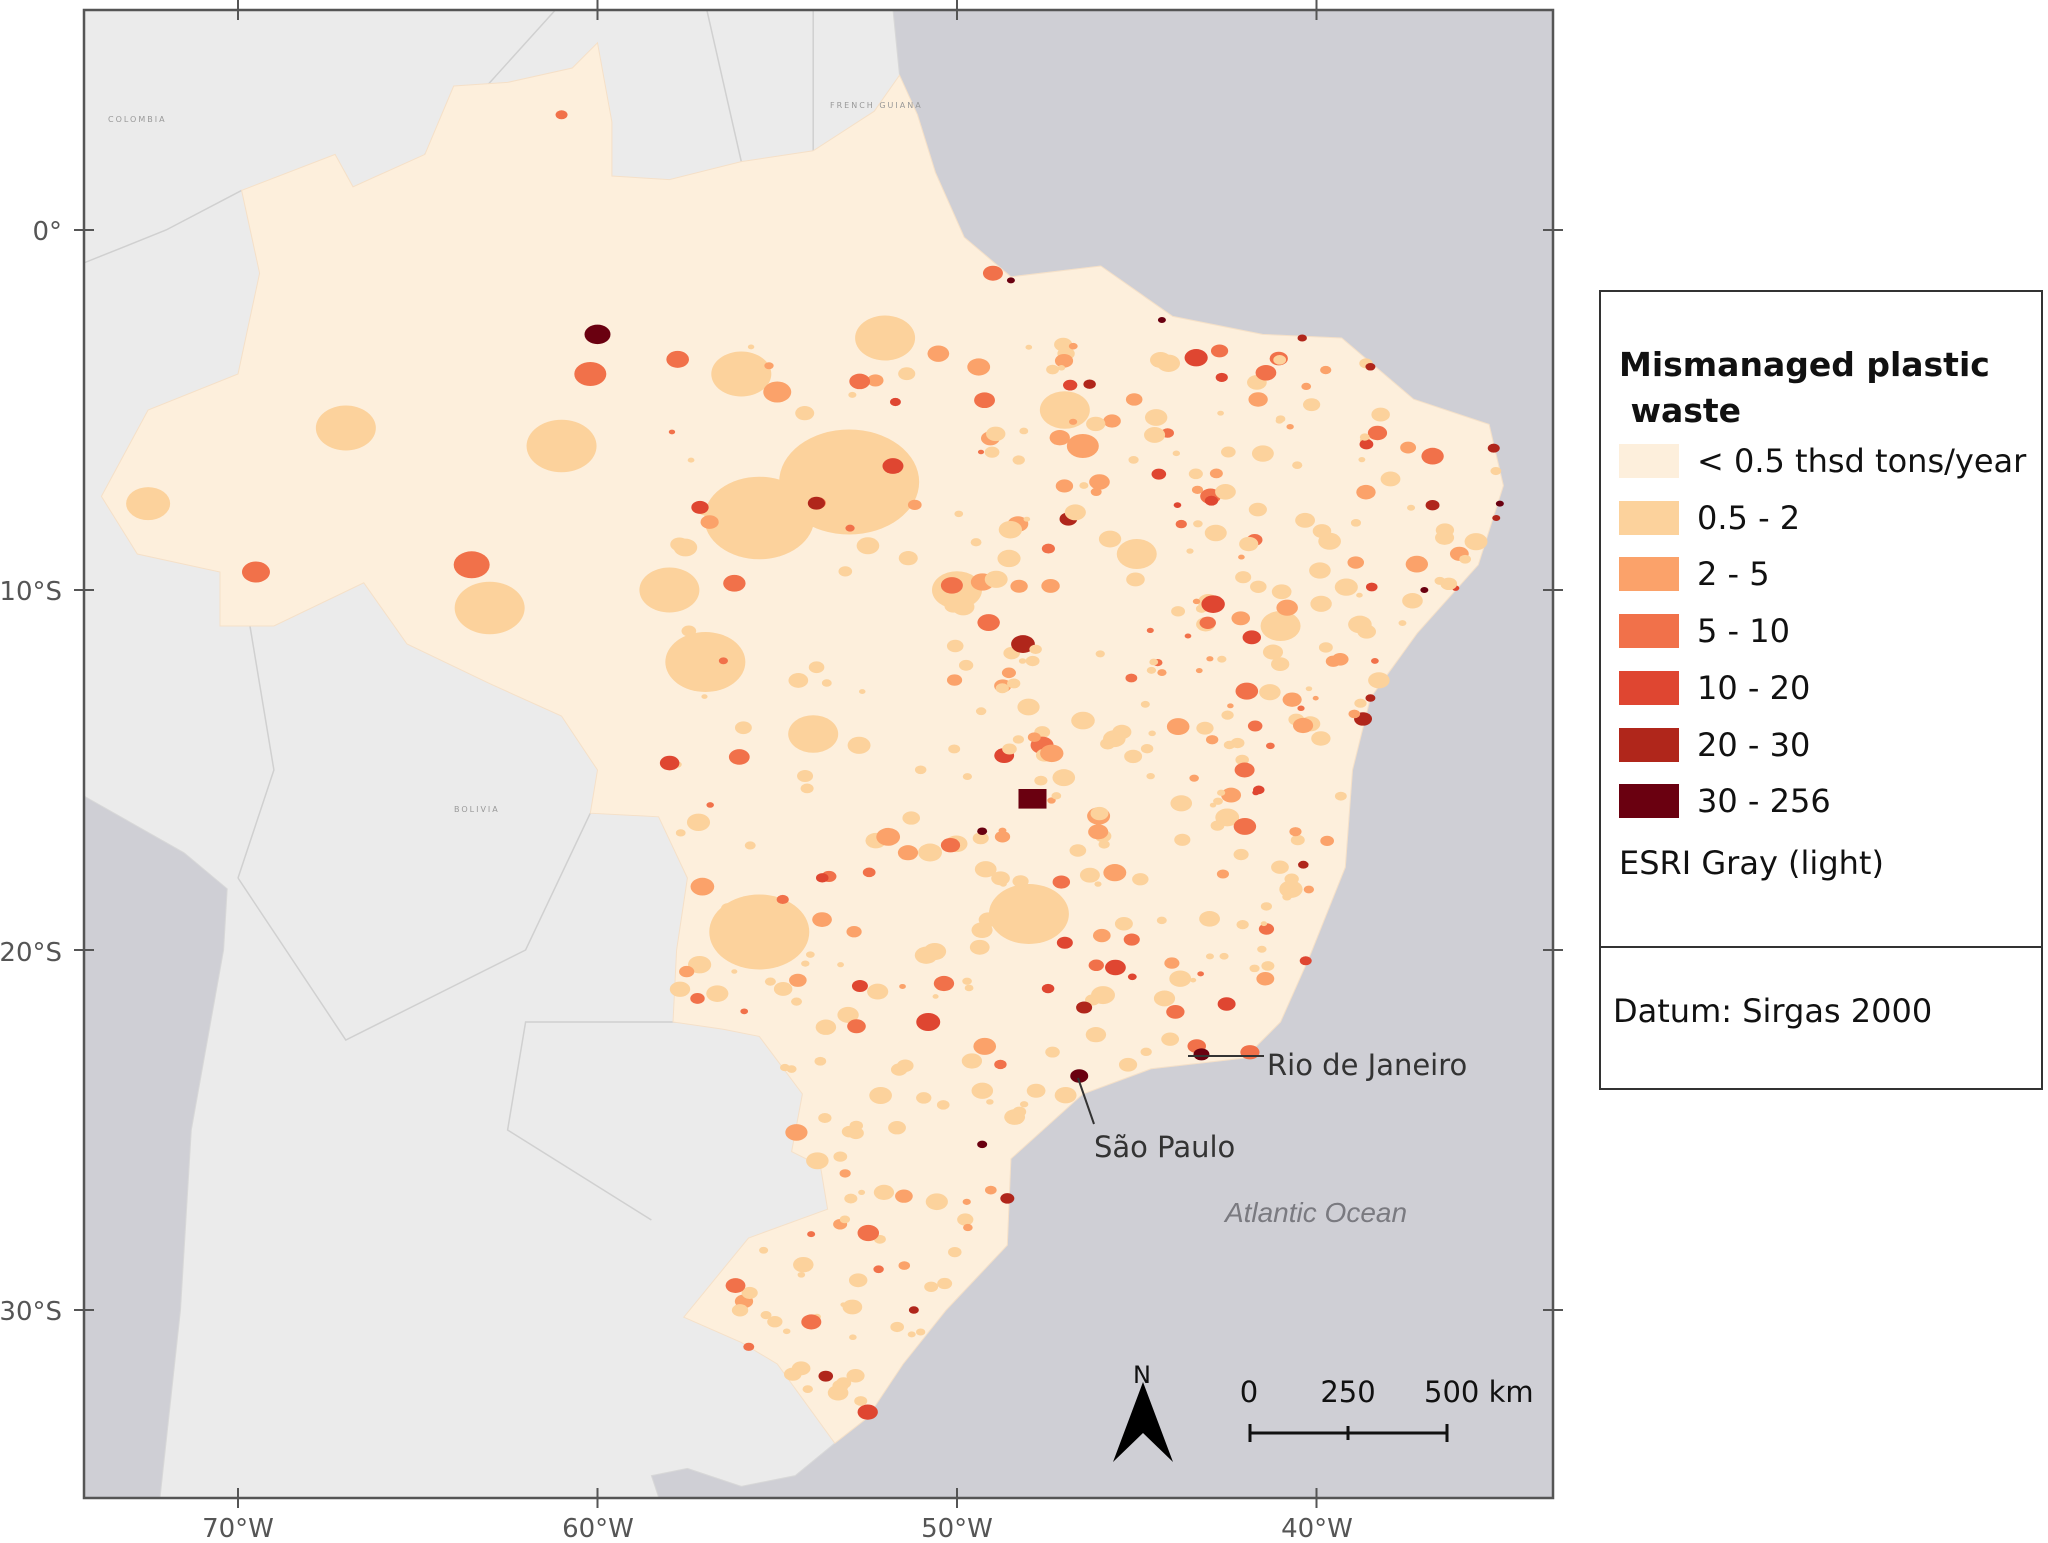 Image resolution: width=2048 pixels, height=1543 pixels. Describe the element at coordinates (957, 1528) in the screenshot. I see `lon-tick-label: 50°W` at that location.